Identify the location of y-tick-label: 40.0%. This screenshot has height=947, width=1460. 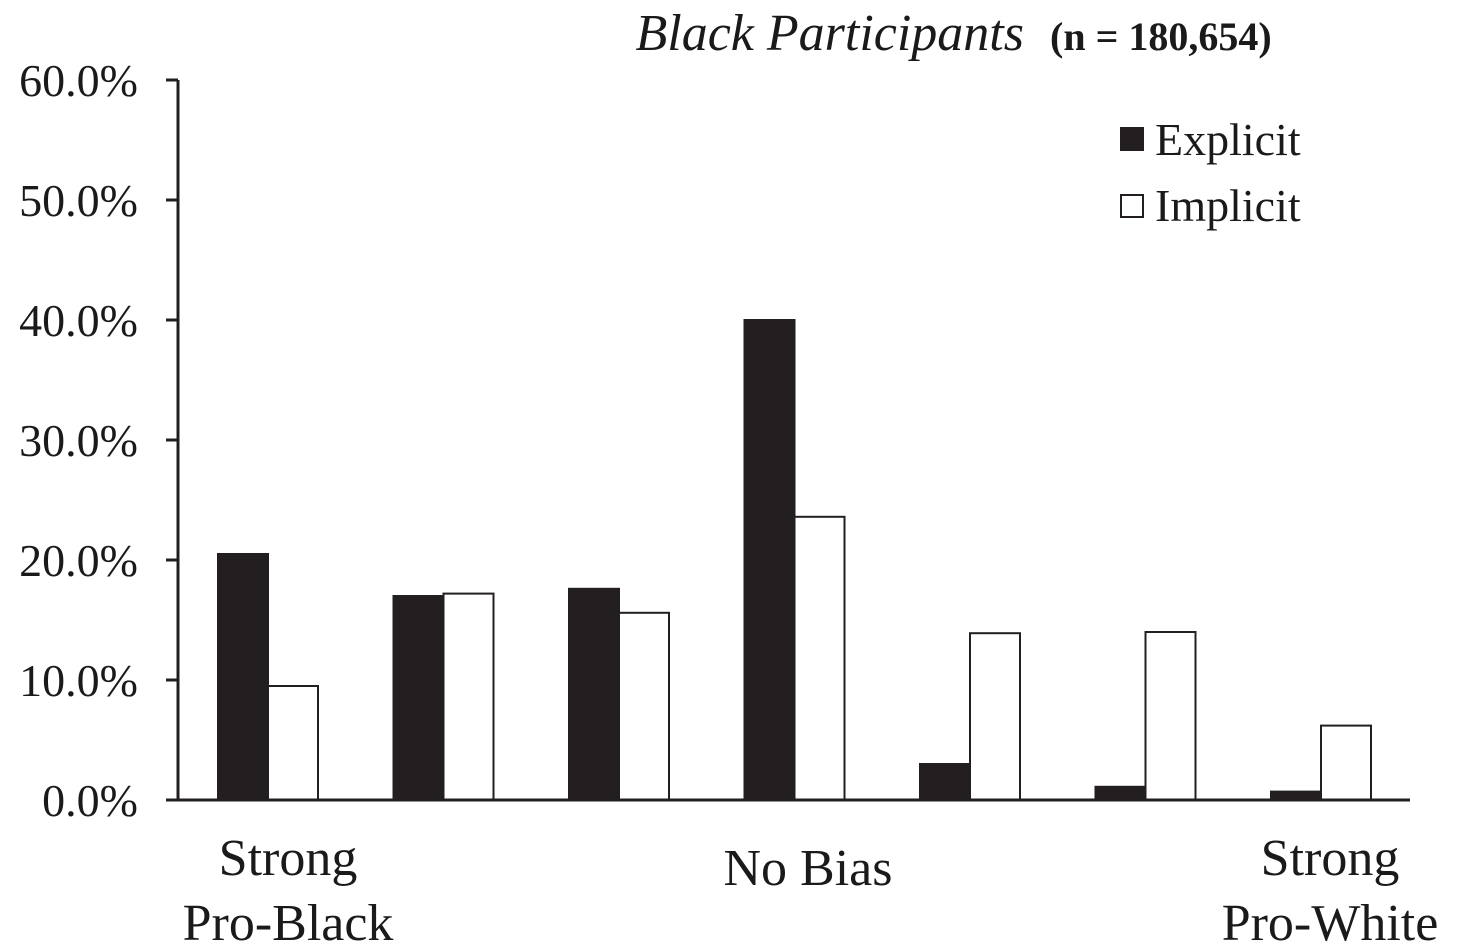
(78, 320).